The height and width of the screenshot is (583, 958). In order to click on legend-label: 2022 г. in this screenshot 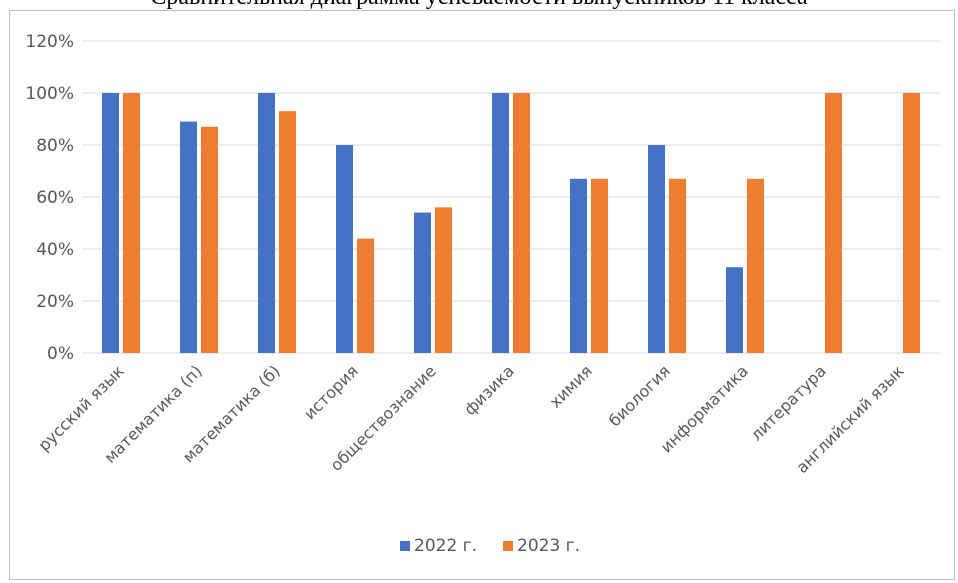, I will do `click(445, 546)`.